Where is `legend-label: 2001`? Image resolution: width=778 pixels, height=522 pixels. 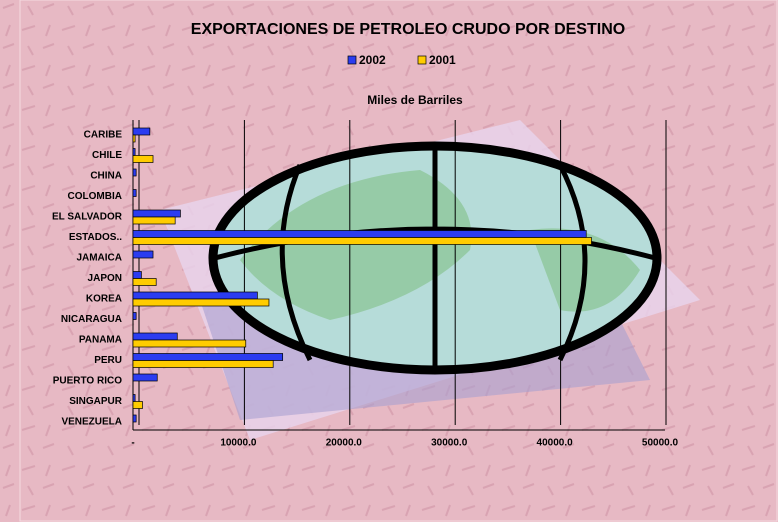 legend-label: 2001 is located at coordinates (442, 60).